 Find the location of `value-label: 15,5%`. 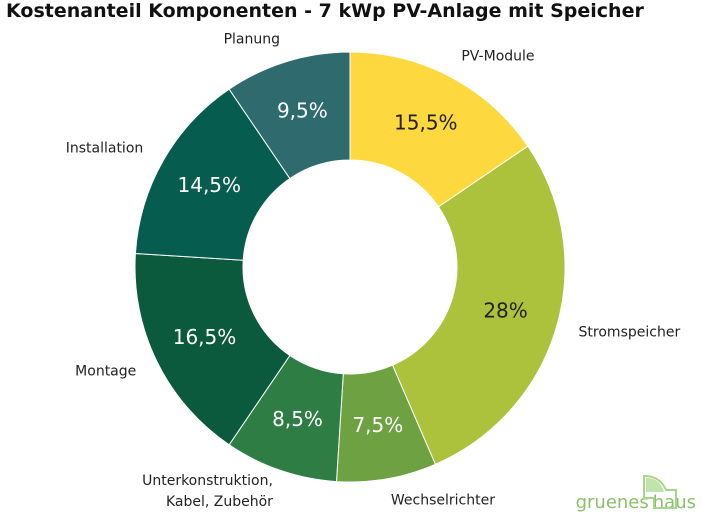

value-label: 15,5% is located at coordinates (426, 122).